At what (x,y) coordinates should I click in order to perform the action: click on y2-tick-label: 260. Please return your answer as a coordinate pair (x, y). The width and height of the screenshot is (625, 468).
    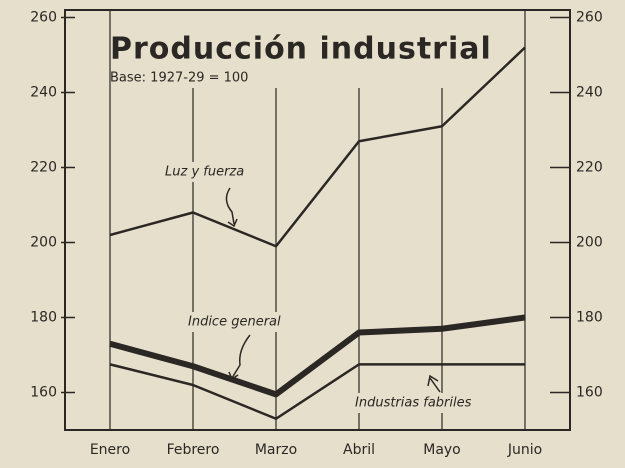
    Looking at the image, I should click on (589, 18).